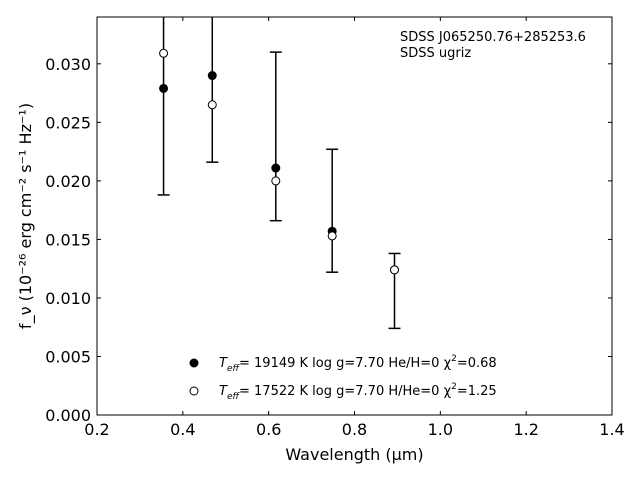 The height and width of the screenshot is (480, 640). Describe the element at coordinates (194, 363) in the screenshot. I see `legend-marker-filled` at that location.